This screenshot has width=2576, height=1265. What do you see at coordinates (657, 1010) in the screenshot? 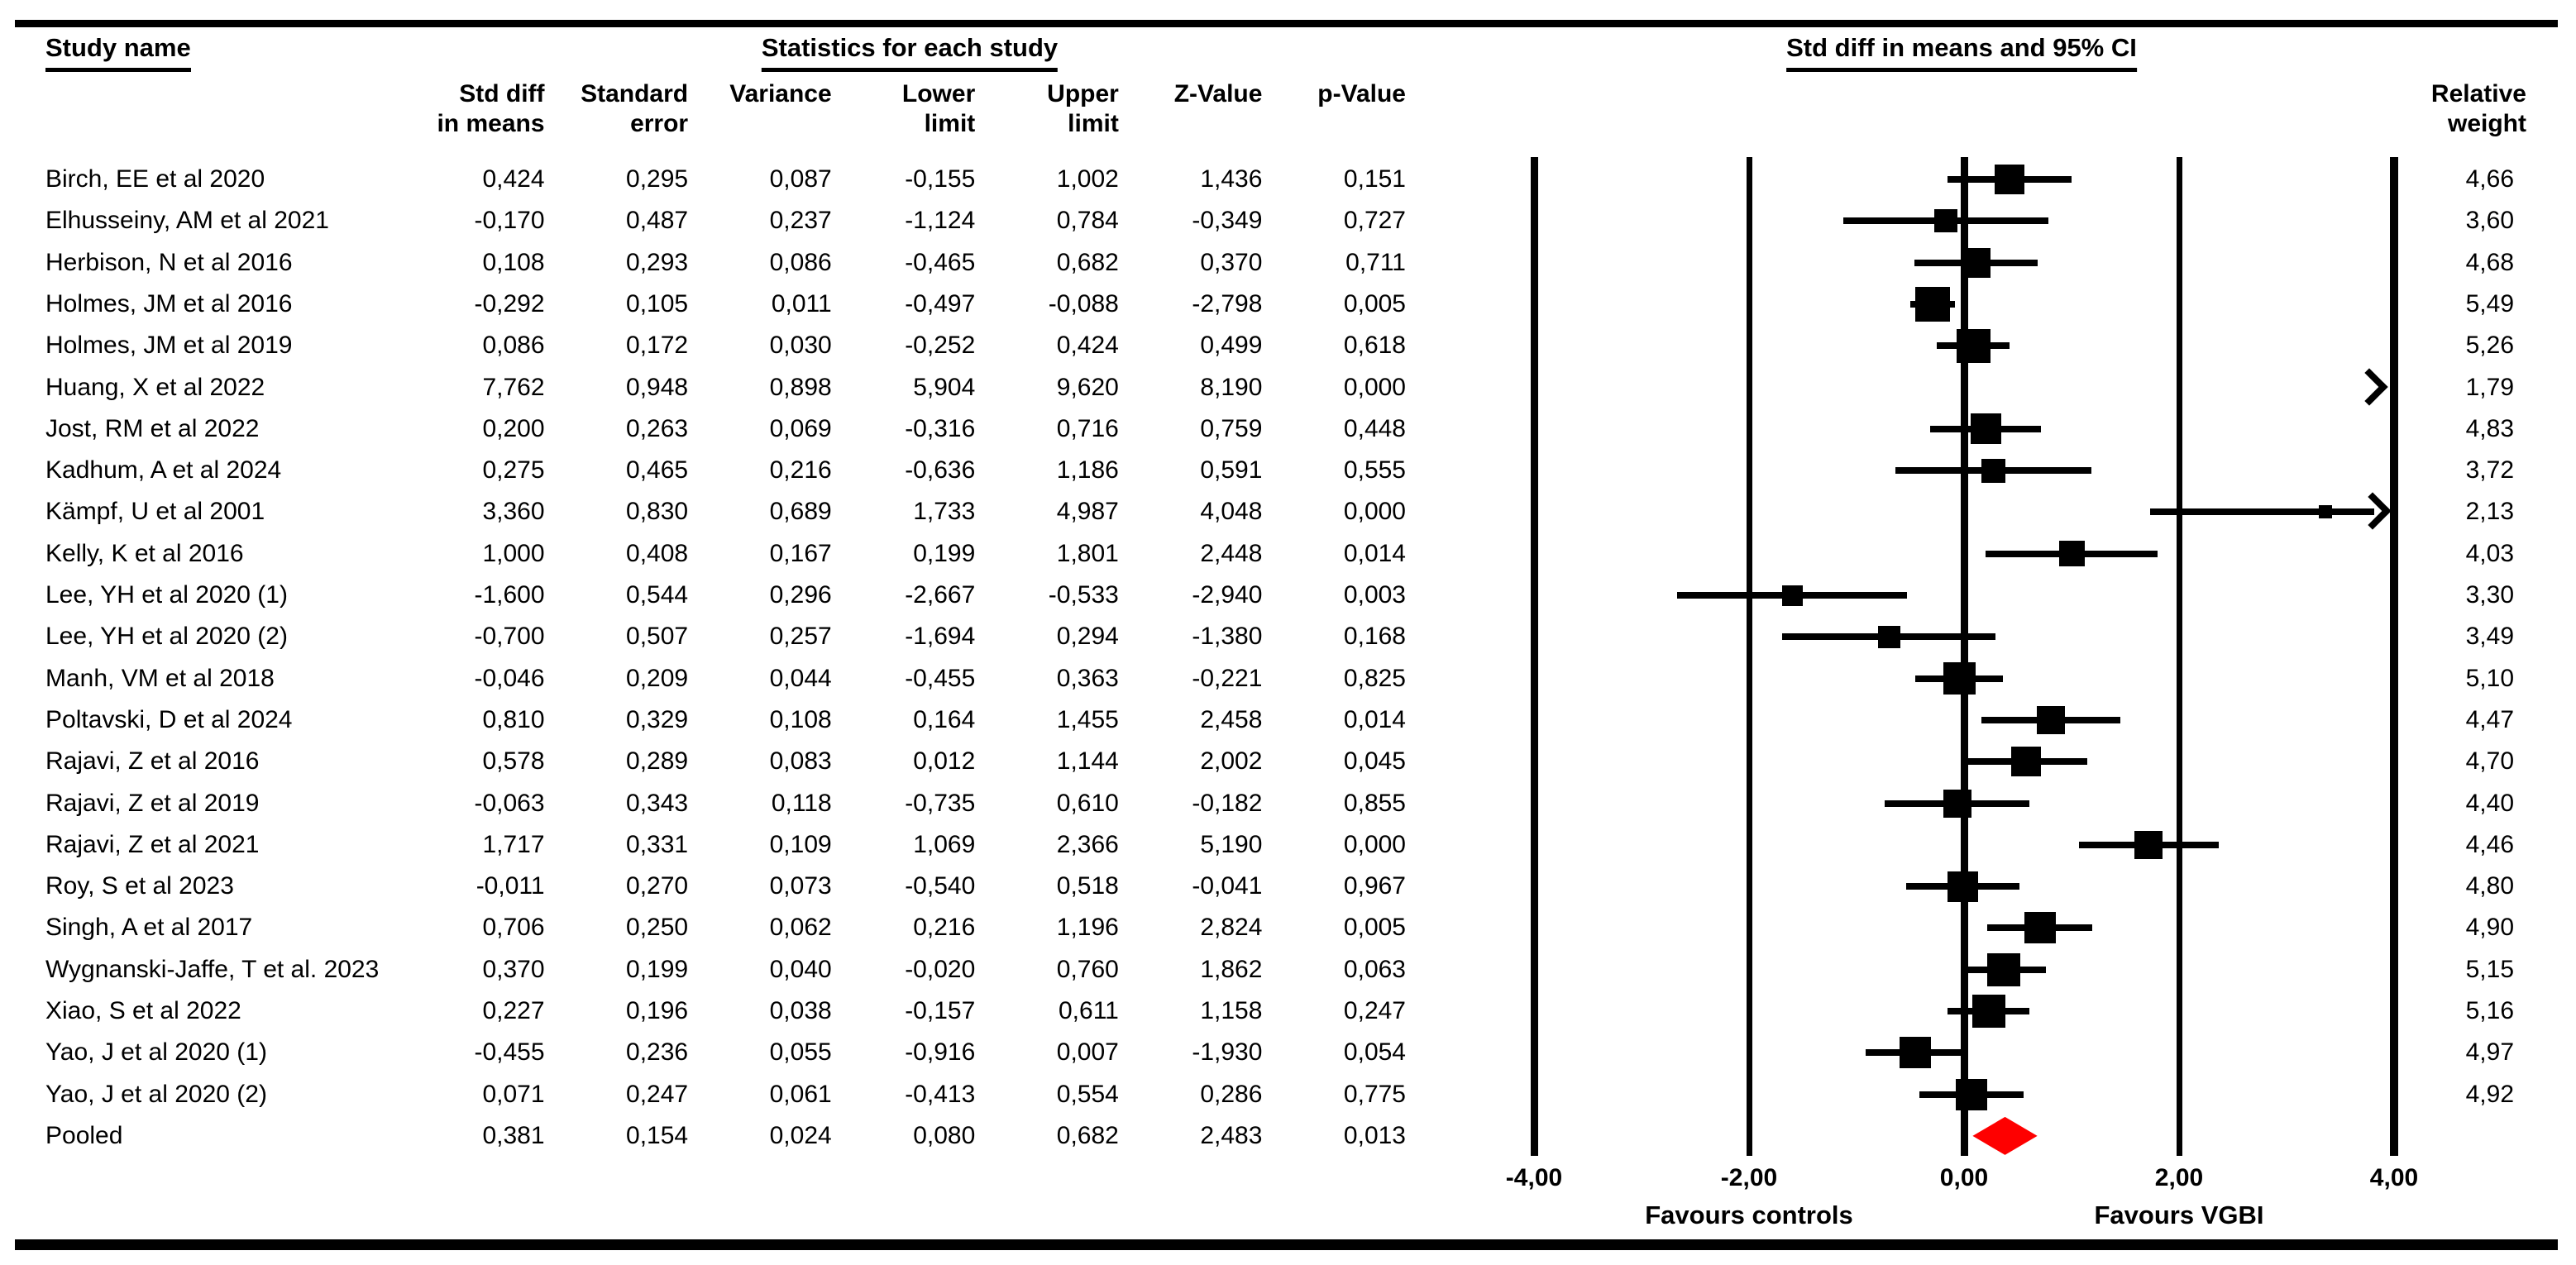
I see `stat-cell: 0,196` at bounding box center [657, 1010].